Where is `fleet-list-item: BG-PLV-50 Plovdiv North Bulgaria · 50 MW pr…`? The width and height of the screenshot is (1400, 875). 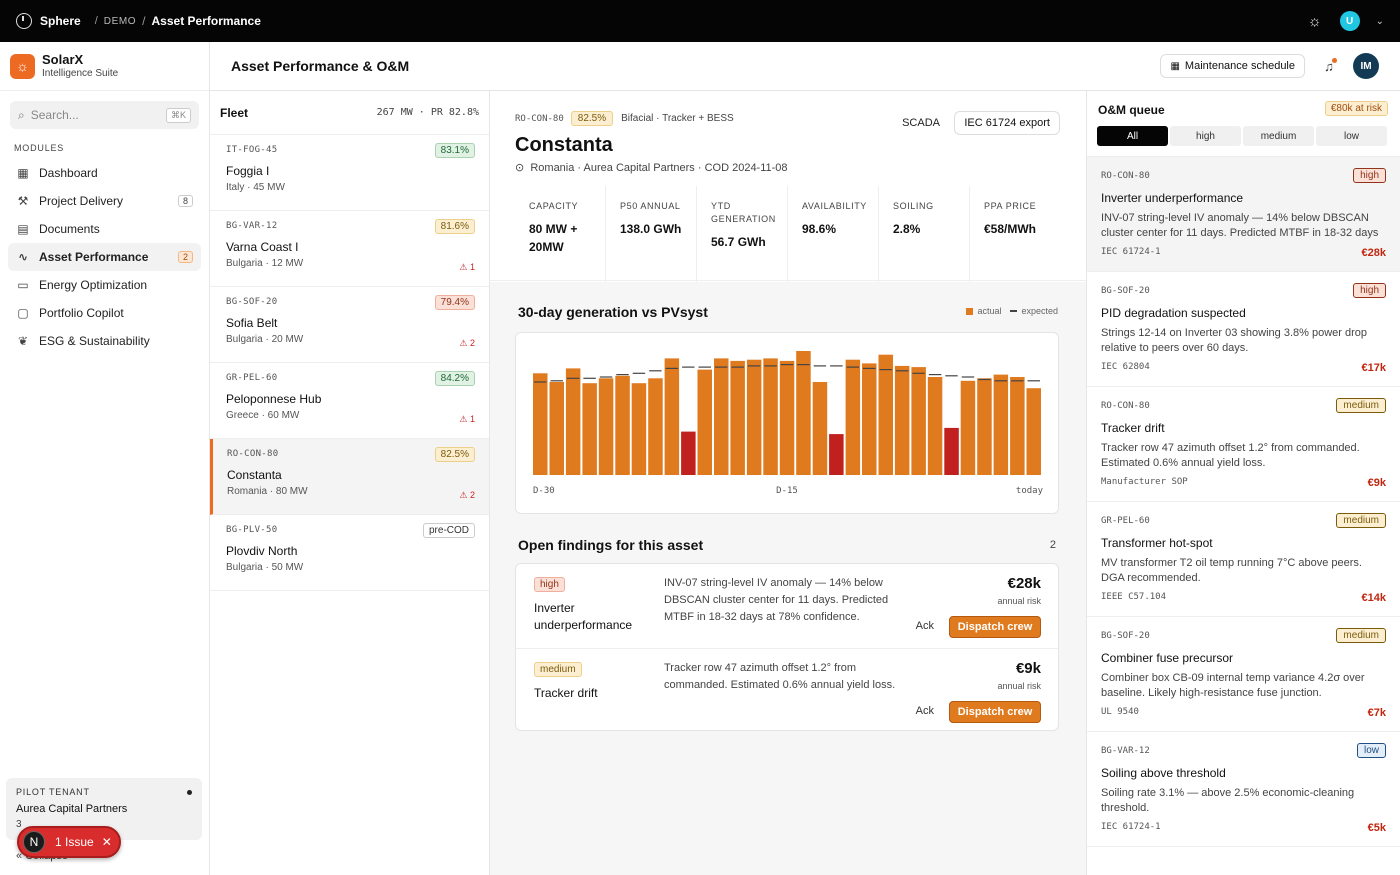 fleet-list-item: BG-PLV-50 Plovdiv North Bulgaria · 50 MW pr… is located at coordinates (349, 553).